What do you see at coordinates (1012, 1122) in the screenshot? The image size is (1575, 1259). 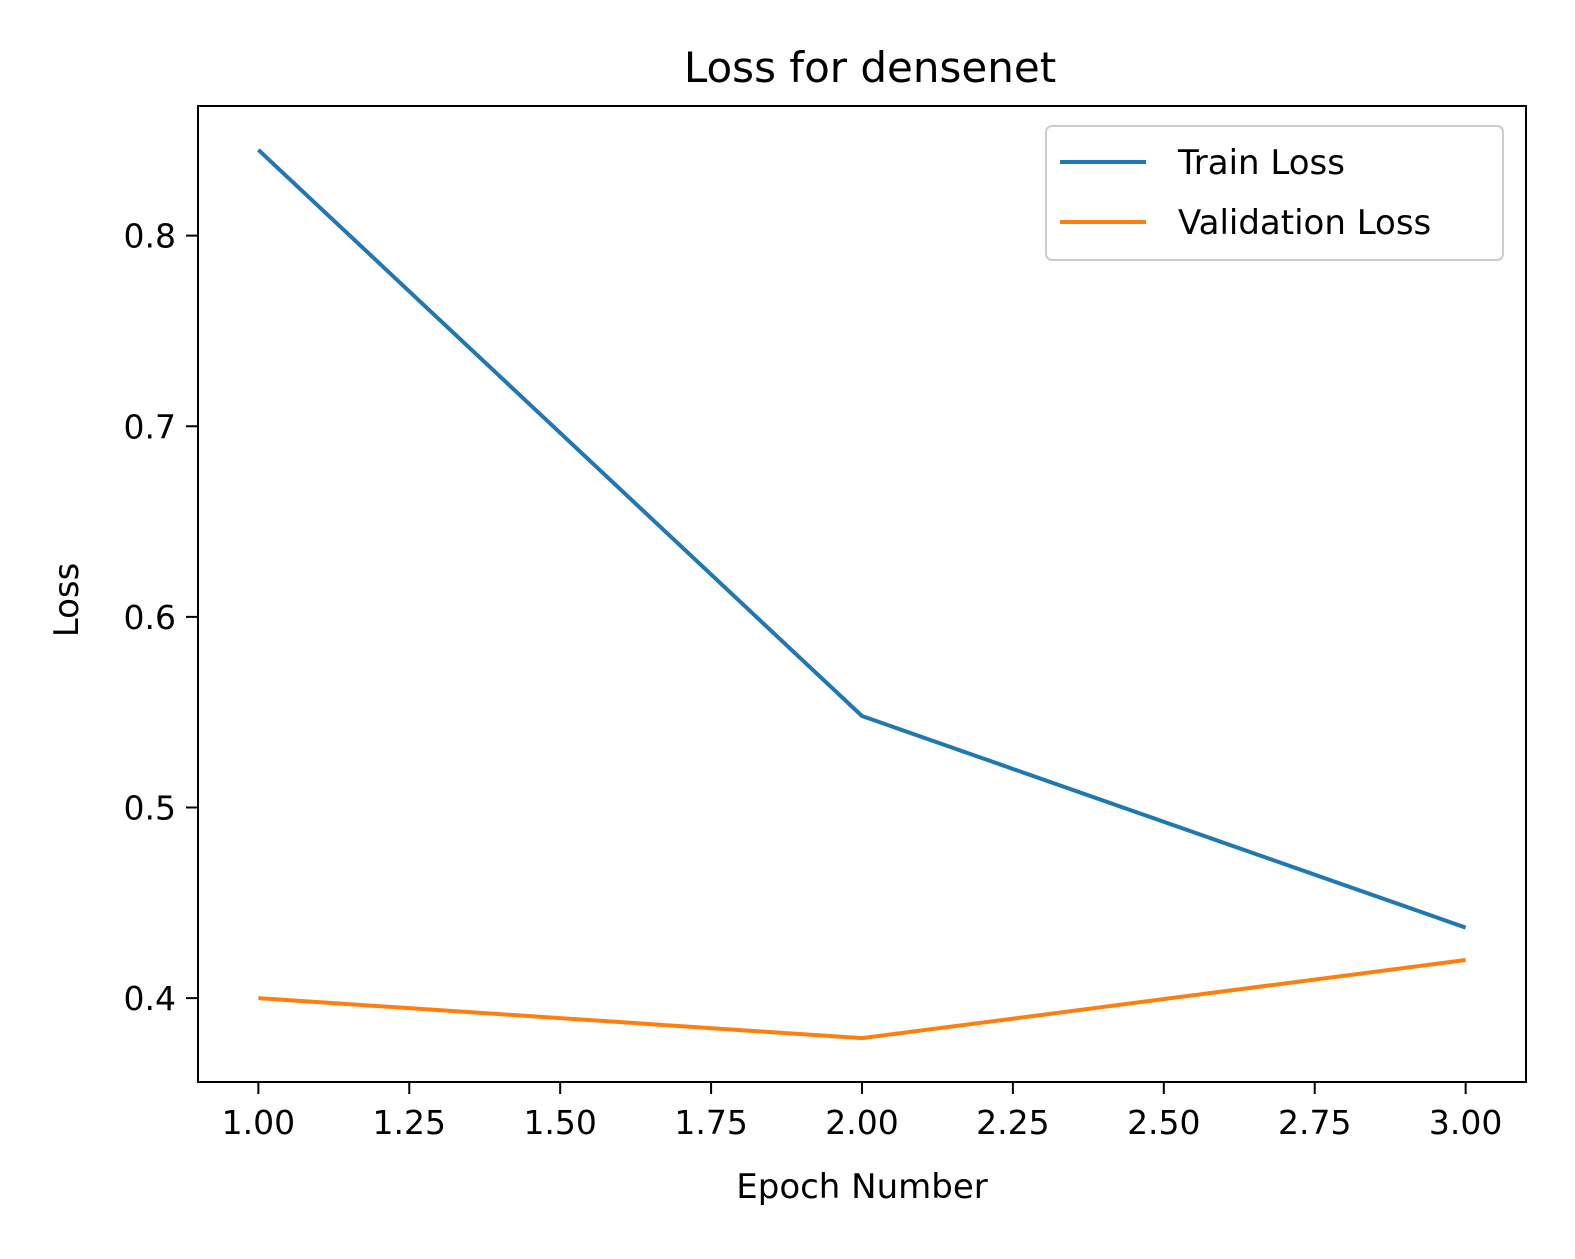 I see `x-tick-label: 2.25` at bounding box center [1012, 1122].